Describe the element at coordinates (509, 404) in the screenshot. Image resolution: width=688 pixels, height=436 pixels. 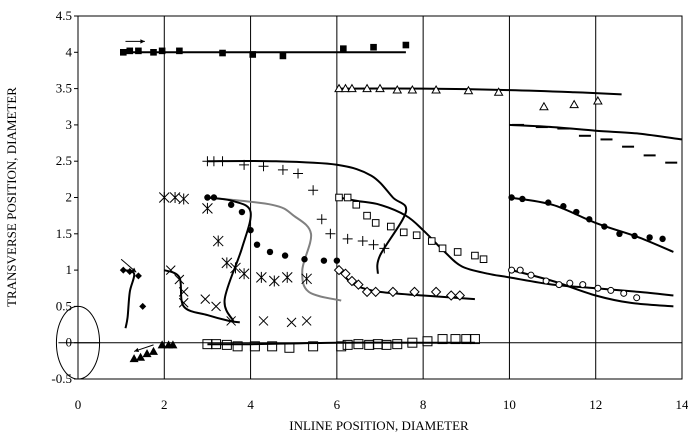
I see `x-tick-label: 10` at that location.